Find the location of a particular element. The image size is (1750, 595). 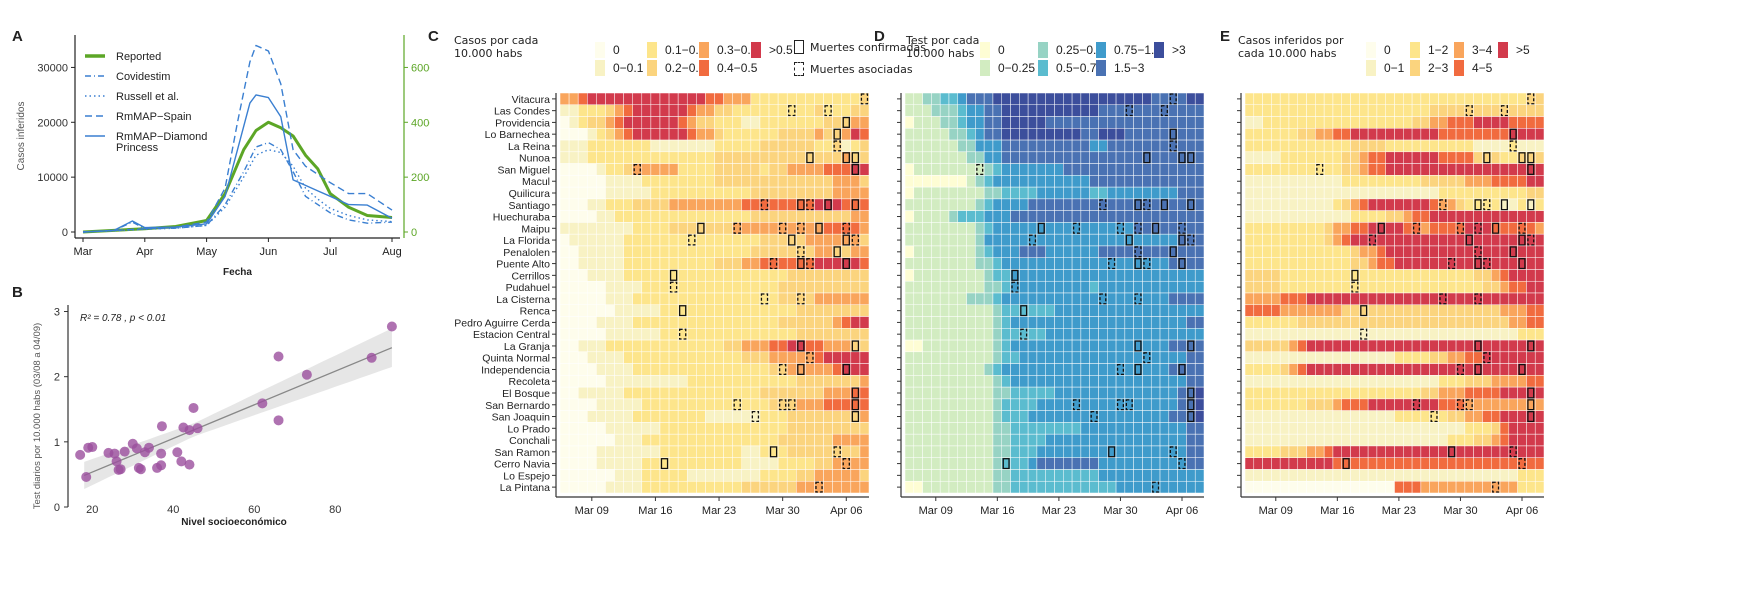

legend-item: 0.4−0.5 is located at coordinates (728, 68).